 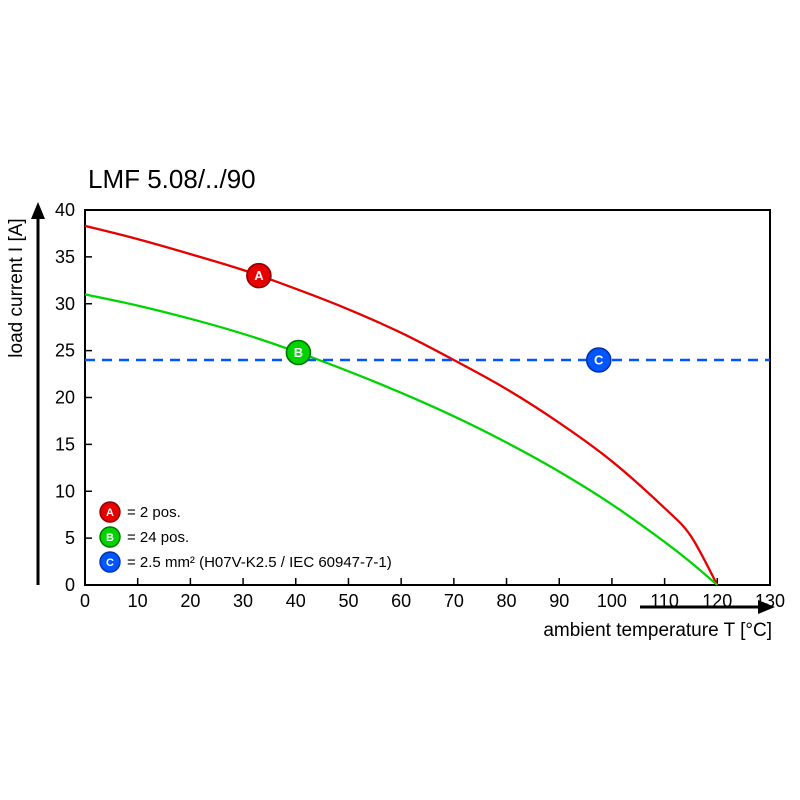 I want to click on y-tick-label: 10, so click(x=65, y=491).